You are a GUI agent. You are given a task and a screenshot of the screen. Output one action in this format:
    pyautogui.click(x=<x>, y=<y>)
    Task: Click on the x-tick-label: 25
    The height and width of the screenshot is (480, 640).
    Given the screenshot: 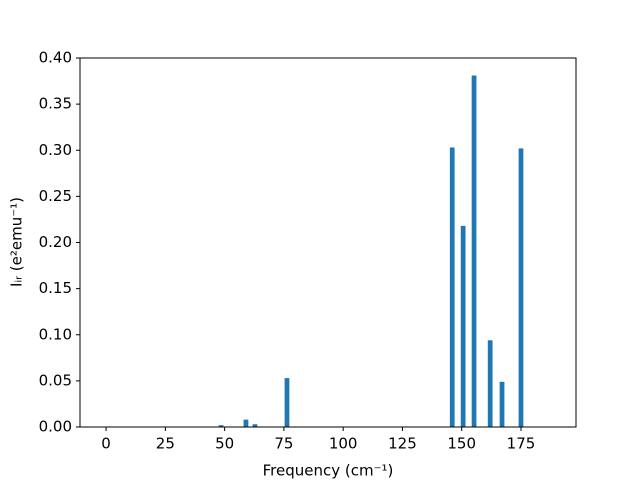 What is the action you would take?
    pyautogui.click(x=165, y=444)
    